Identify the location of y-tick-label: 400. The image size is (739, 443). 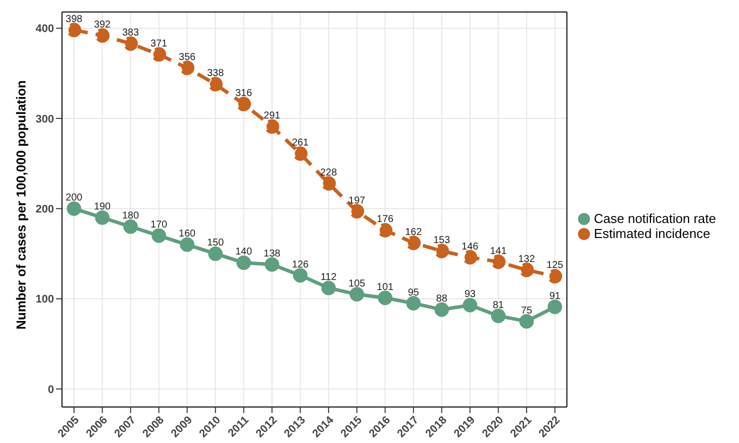
(45, 29).